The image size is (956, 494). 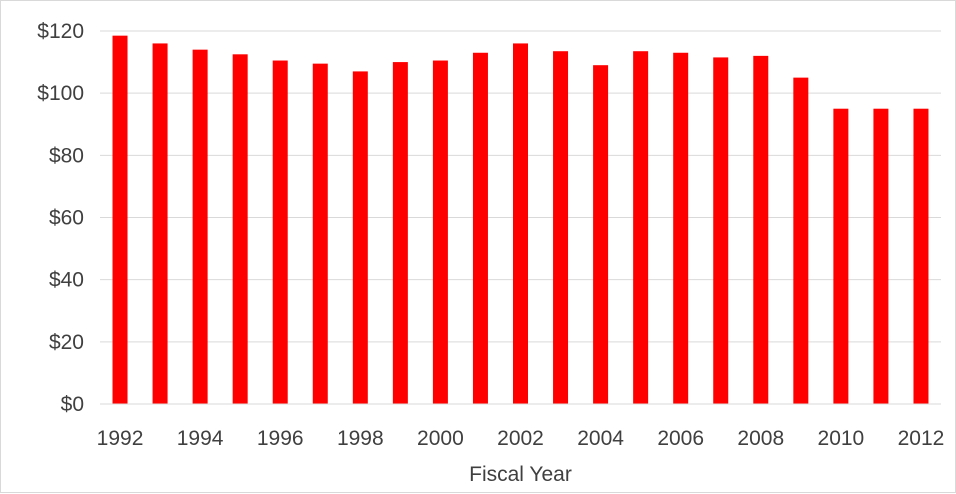 What do you see at coordinates (240, 229) in the screenshot?
I see `bar-1995` at bounding box center [240, 229].